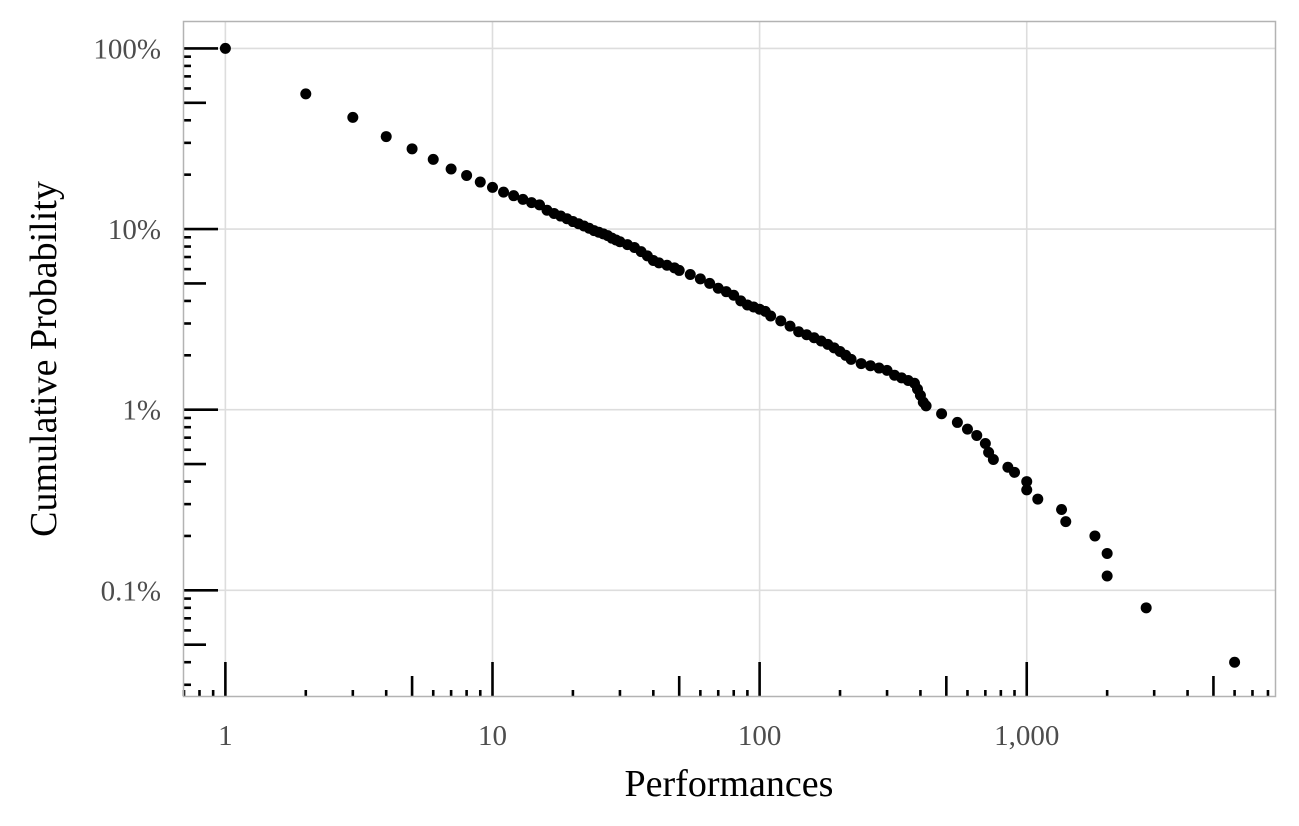  I want to click on y-tick-label: 0.1%, so click(131, 591).